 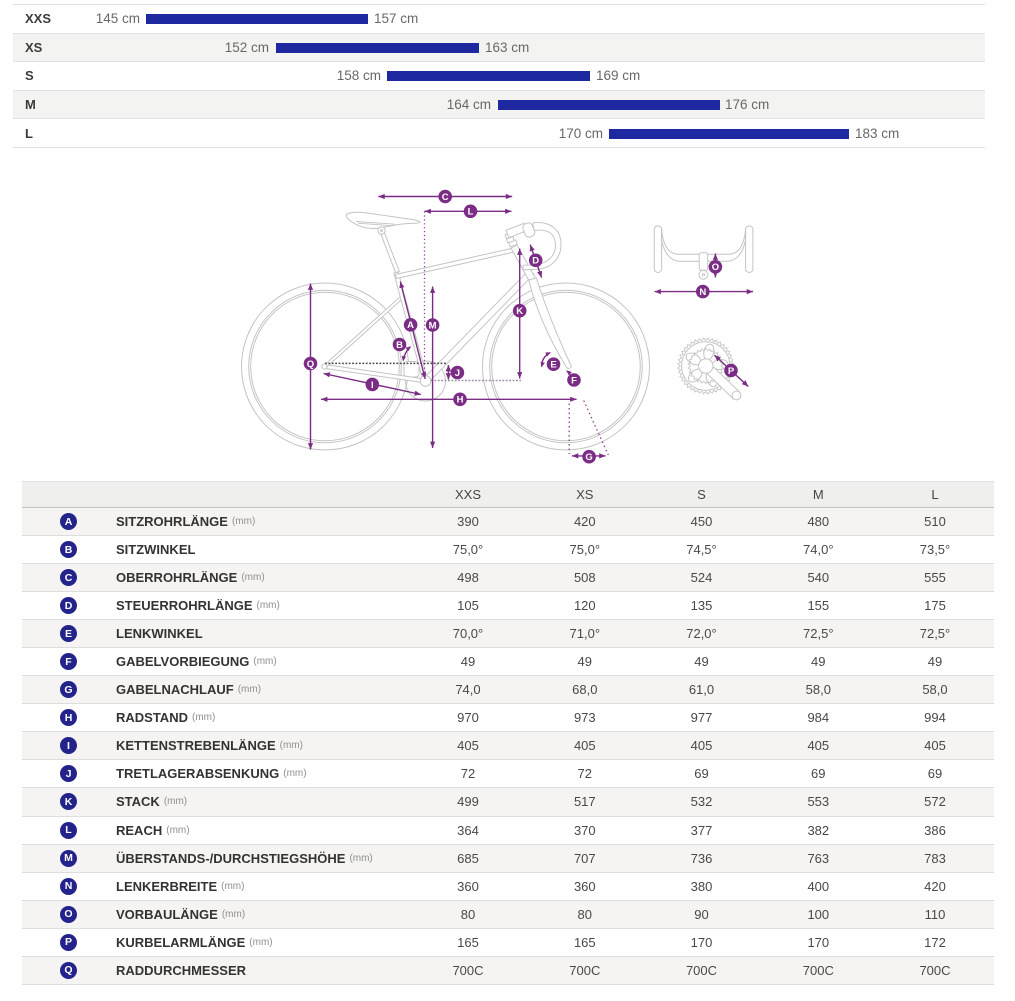 What do you see at coordinates (445, 197) in the screenshot?
I see `svg-text: C` at bounding box center [445, 197].